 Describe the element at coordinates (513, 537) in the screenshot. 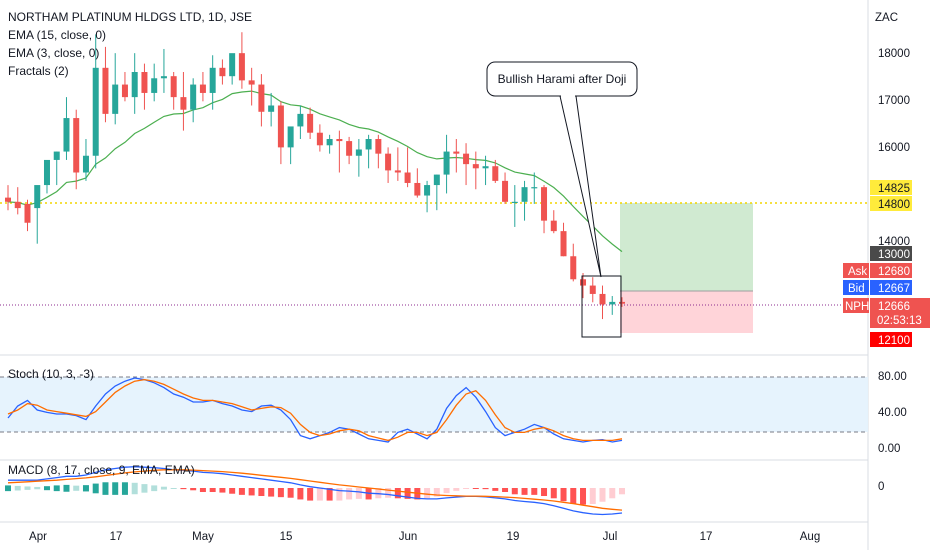

I see `time-label-19: 19` at that location.